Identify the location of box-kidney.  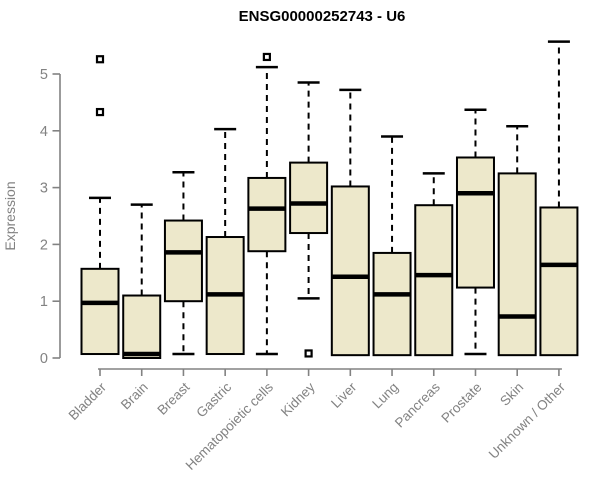
(309, 219).